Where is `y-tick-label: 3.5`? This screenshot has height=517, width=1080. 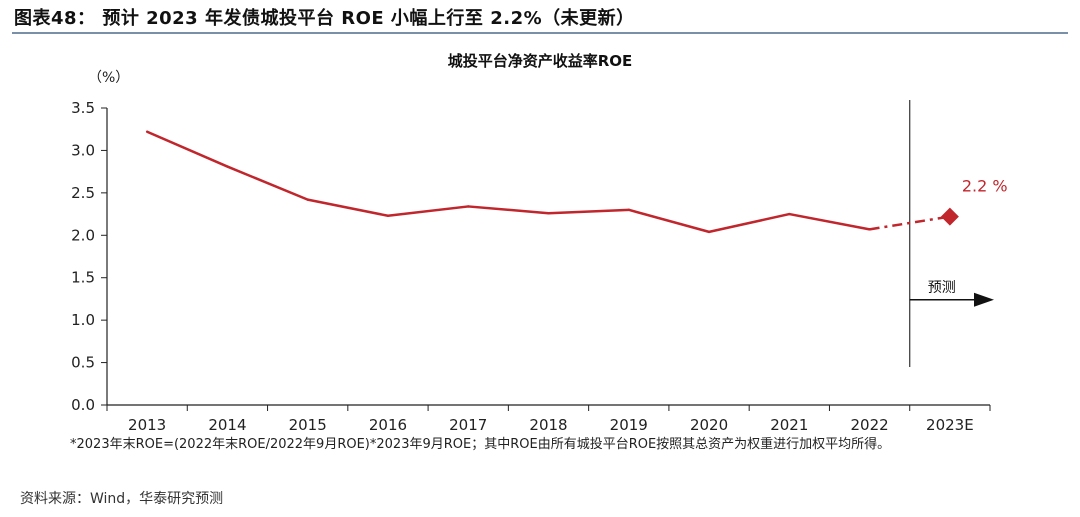 y-tick-label: 3.5 is located at coordinates (83, 108).